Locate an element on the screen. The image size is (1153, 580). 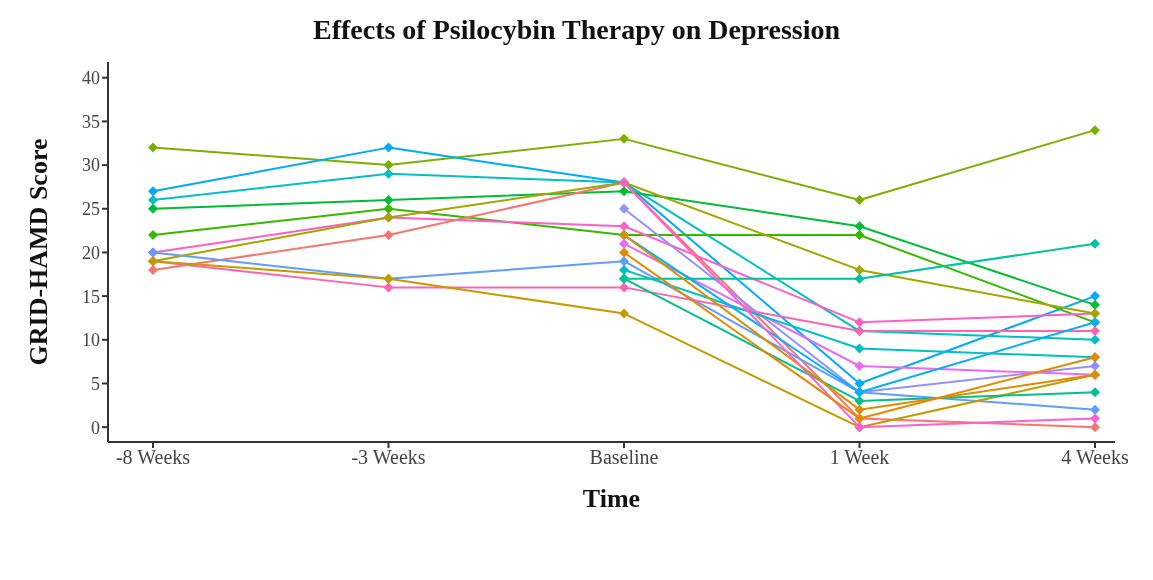
y-tick-label: 25 is located at coordinates (91, 209).